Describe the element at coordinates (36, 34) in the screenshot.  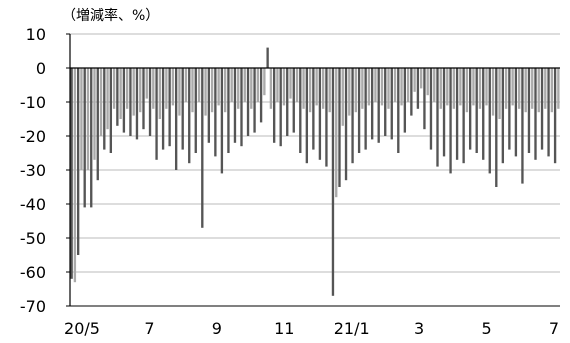
I see `y-tick-label: 10` at that location.